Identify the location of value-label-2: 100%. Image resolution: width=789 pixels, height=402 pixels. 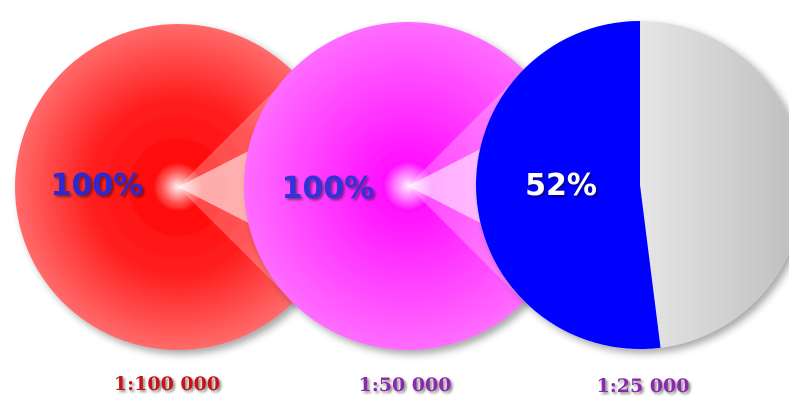
(328, 188).